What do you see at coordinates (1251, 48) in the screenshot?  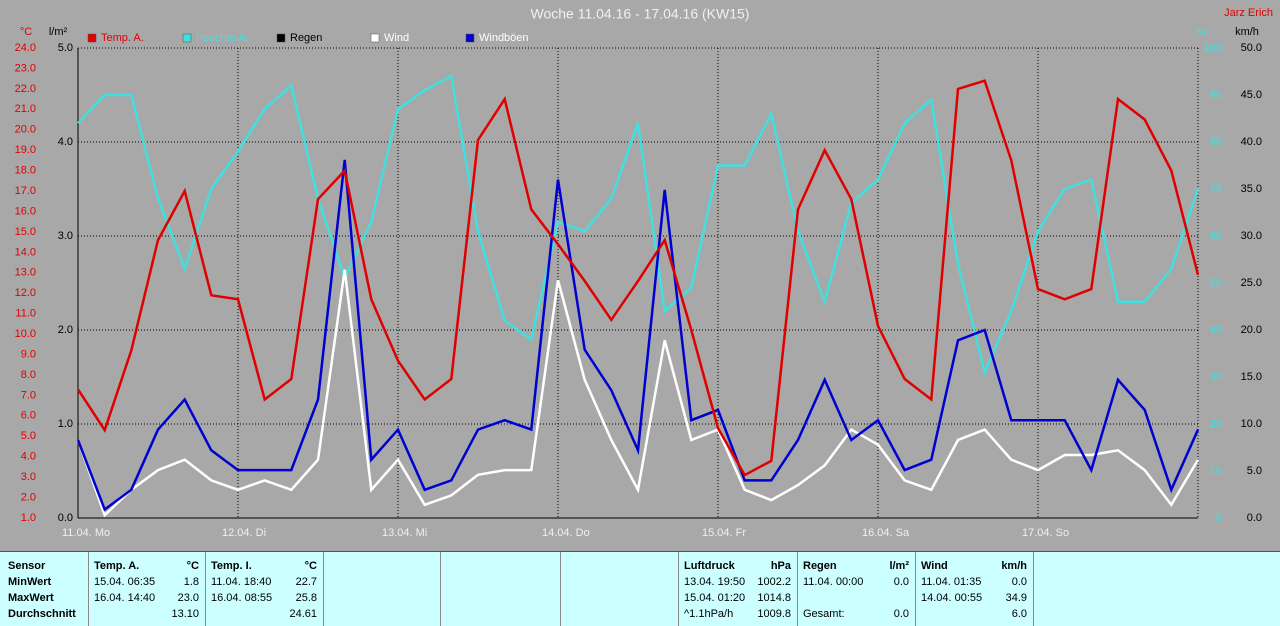 I see `y4-tick-label: 50.0` at bounding box center [1251, 48].